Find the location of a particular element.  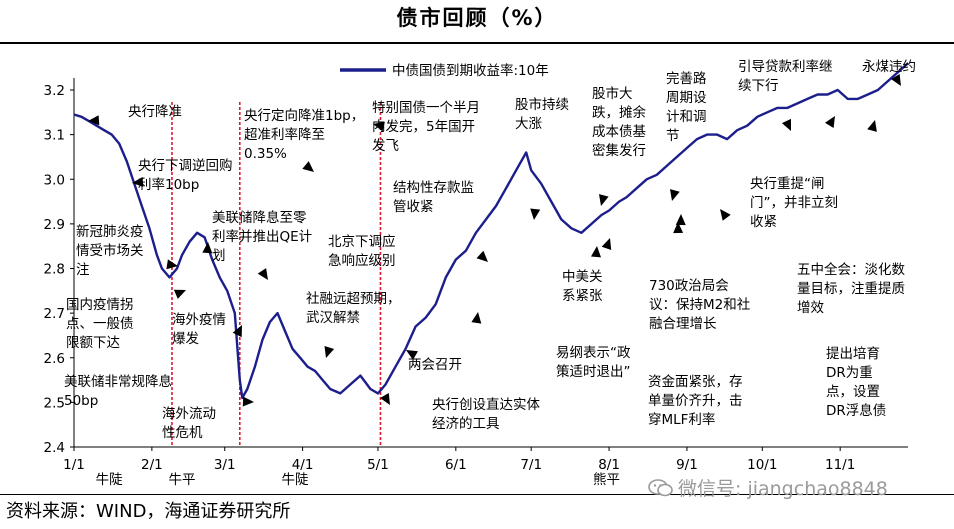

regime-label: 牛平 is located at coordinates (182, 480).